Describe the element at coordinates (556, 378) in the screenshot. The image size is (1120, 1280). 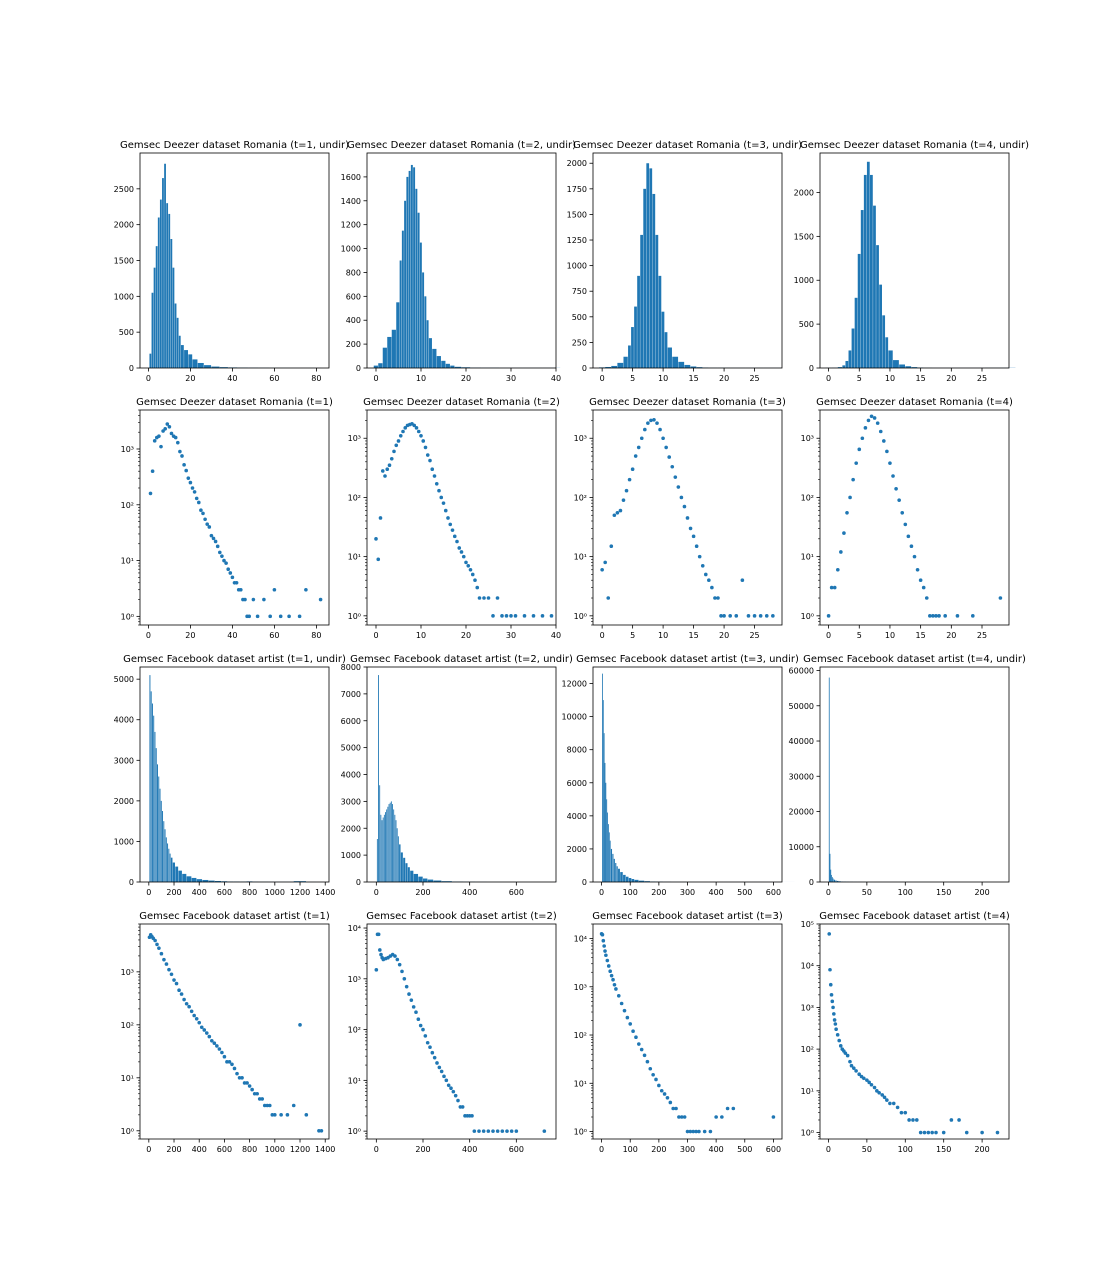
I see `x-tick-label: 40` at that location.